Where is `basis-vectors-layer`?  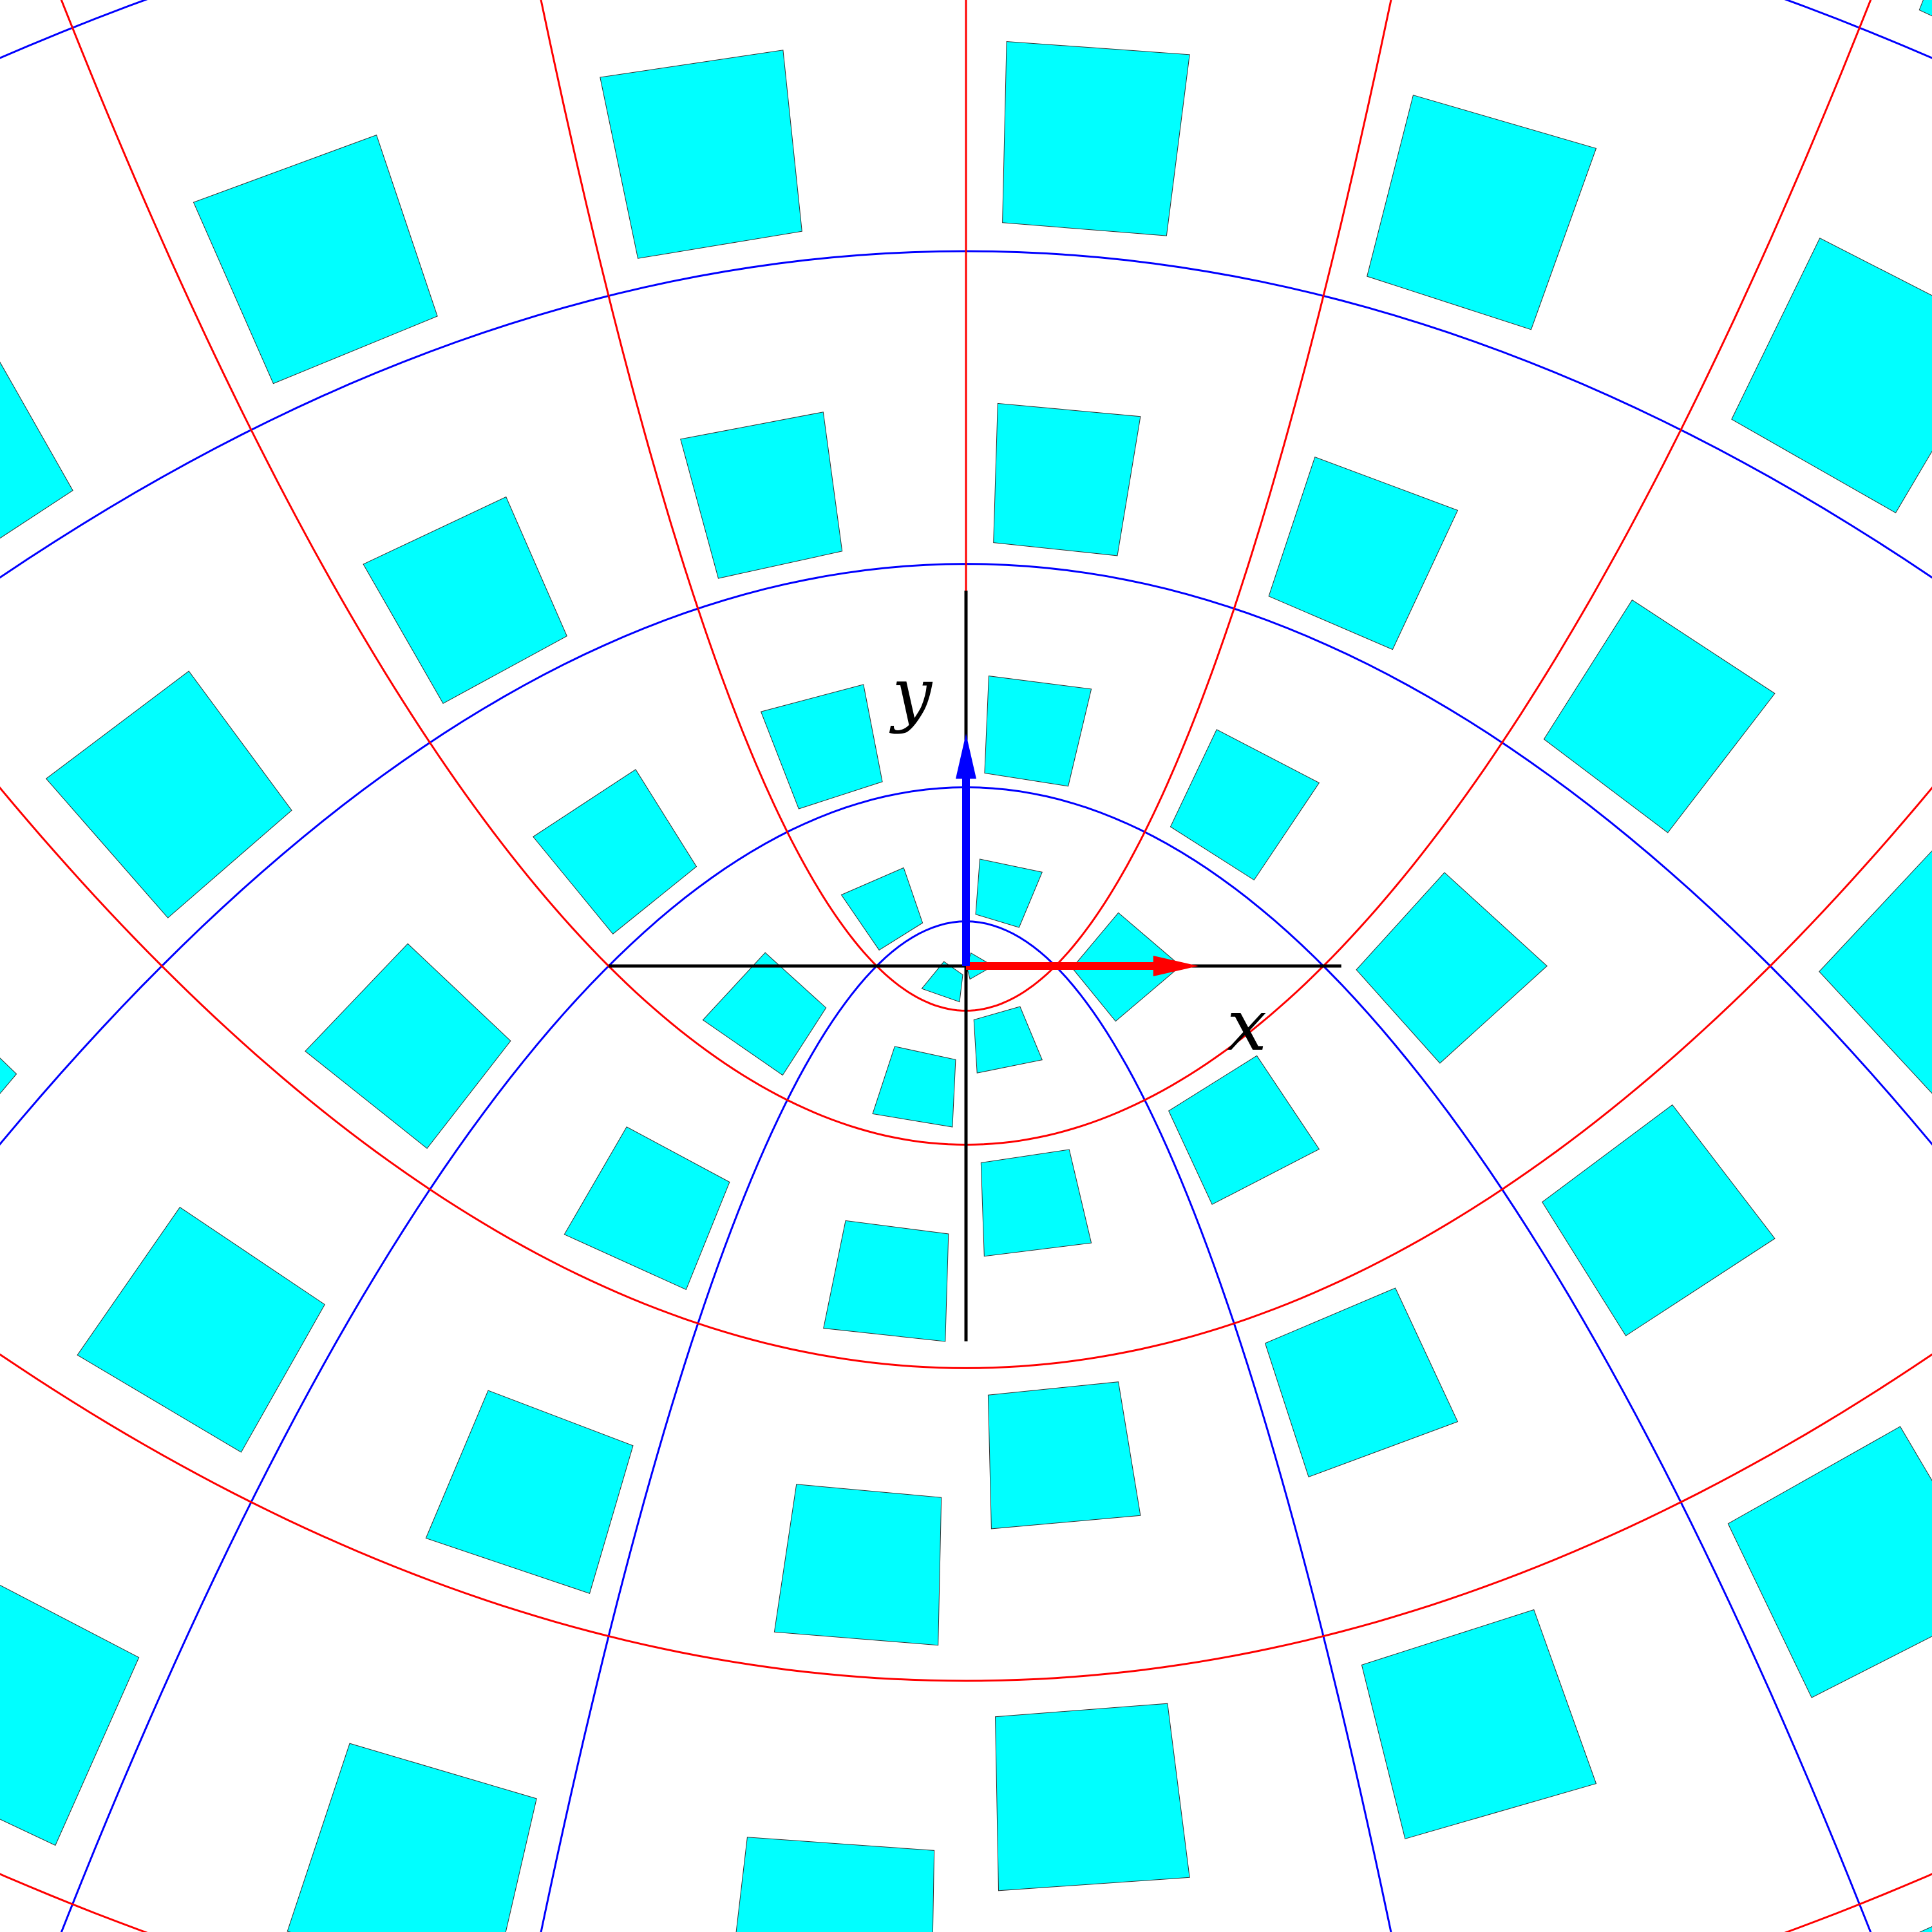
basis-vectors-layer is located at coordinates (1077, 855).